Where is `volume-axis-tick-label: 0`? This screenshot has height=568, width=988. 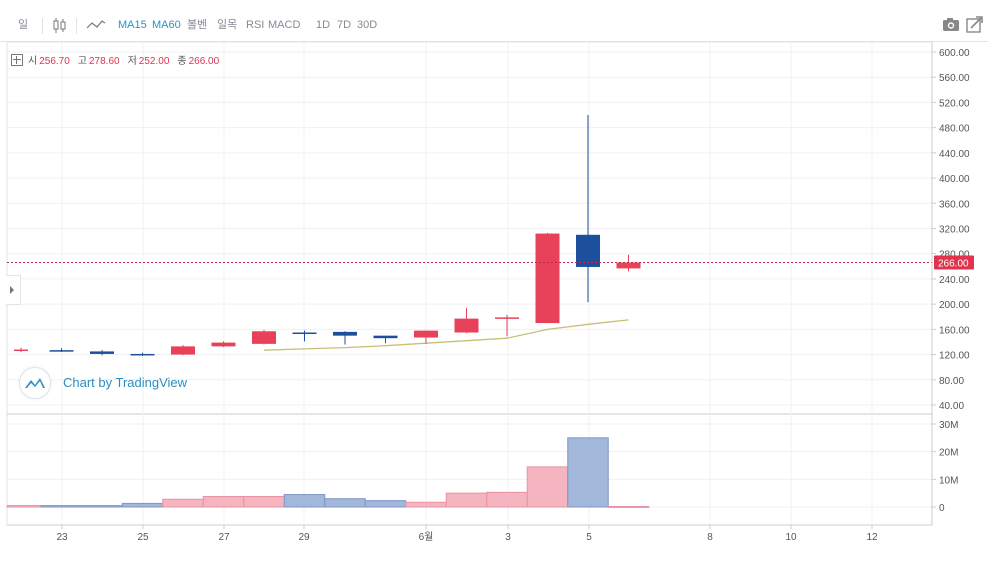 volume-axis-tick-label: 0 is located at coordinates (942, 508).